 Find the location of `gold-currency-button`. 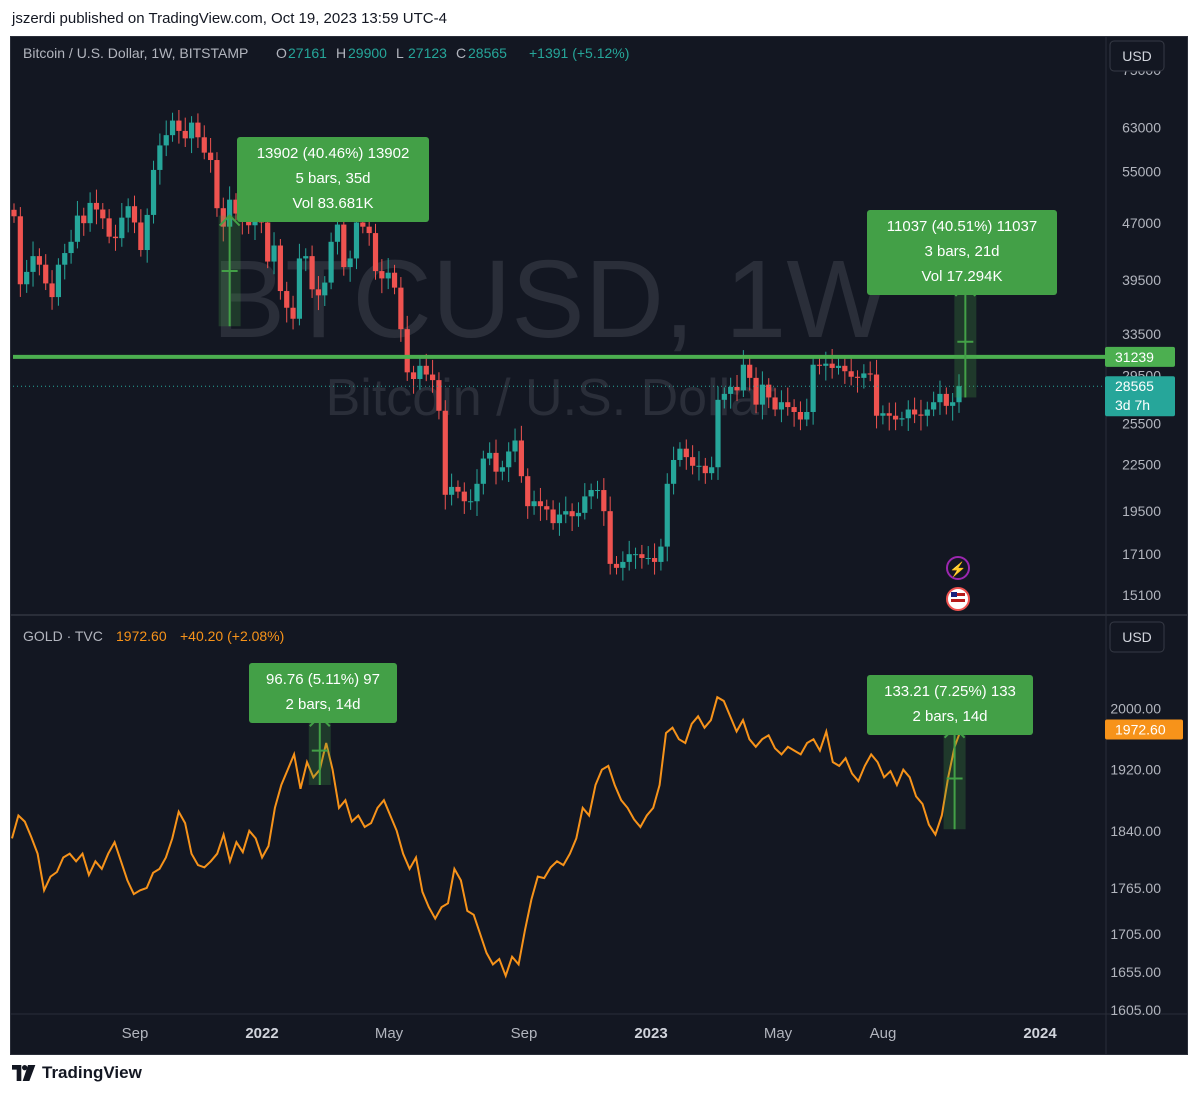

gold-currency-button is located at coordinates (1137, 637).